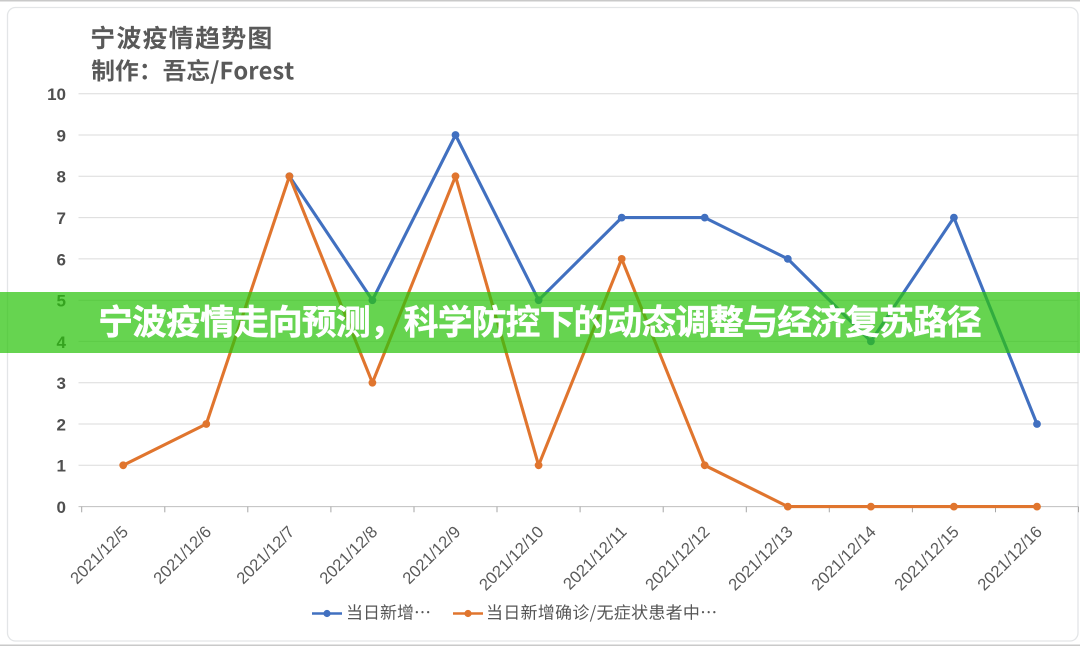  Describe the element at coordinates (61, 177) in the screenshot. I see `svg-text: 8` at that location.